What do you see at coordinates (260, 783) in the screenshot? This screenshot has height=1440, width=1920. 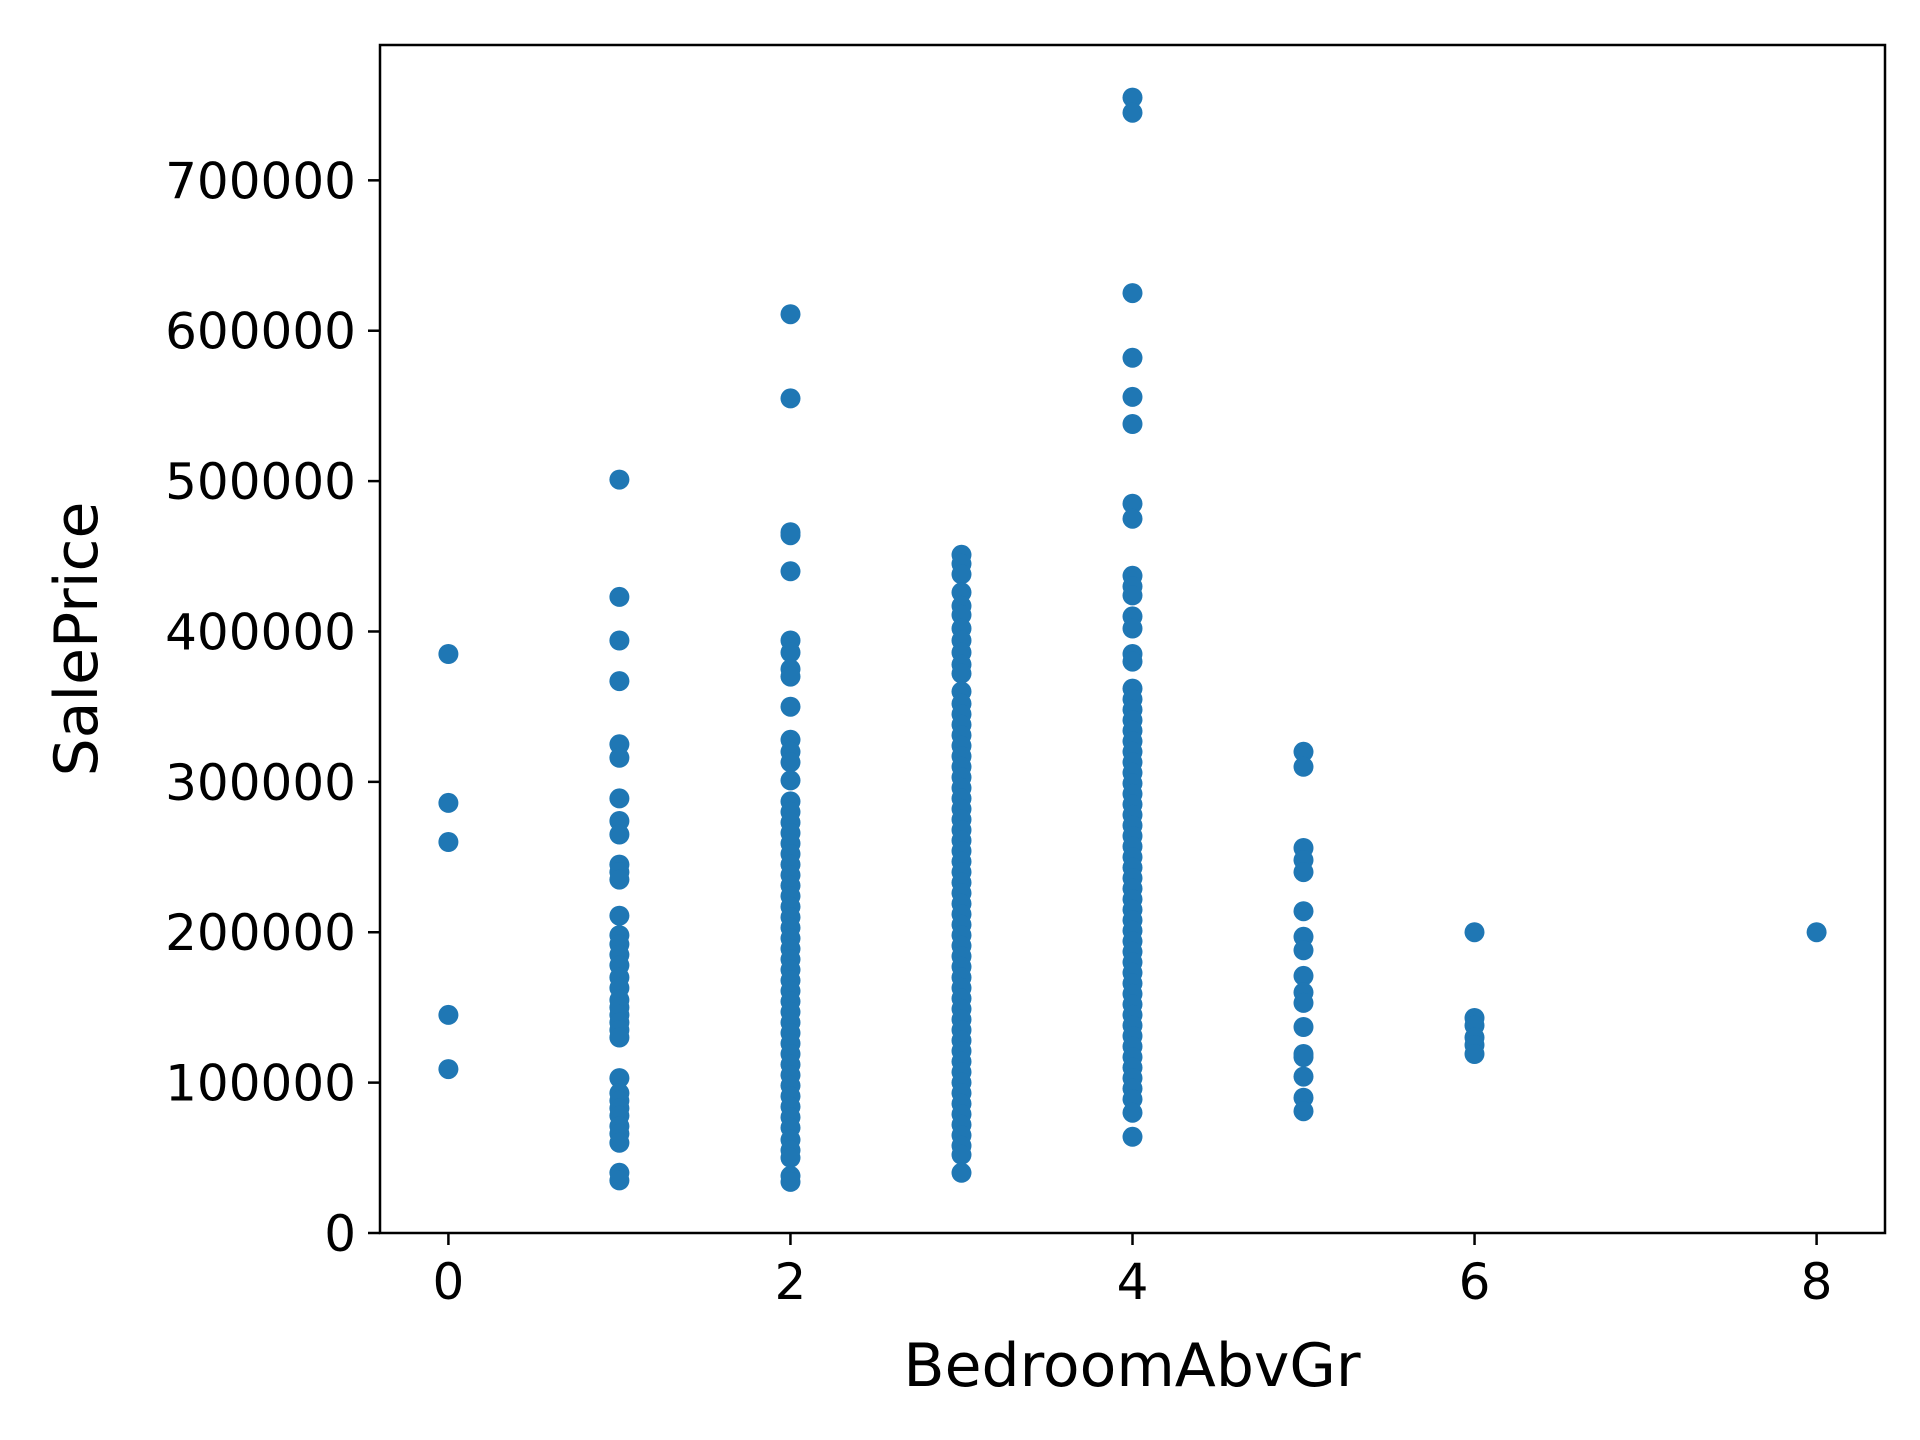 I see `y-tick-label: 300000` at bounding box center [260, 783].